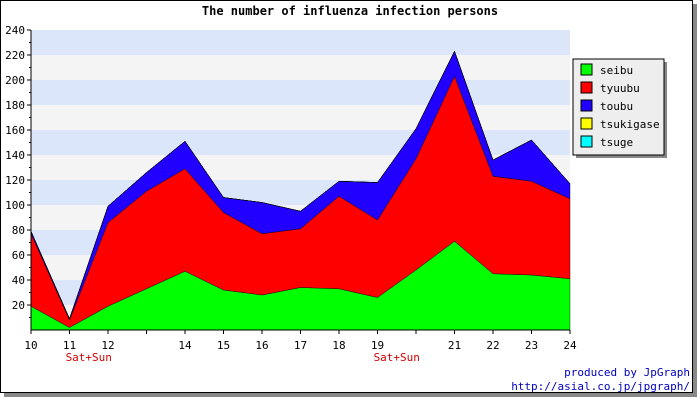 This screenshot has height=400, width=700. What do you see at coordinates (570, 345) in the screenshot?
I see `x-tick-label: 24` at bounding box center [570, 345].